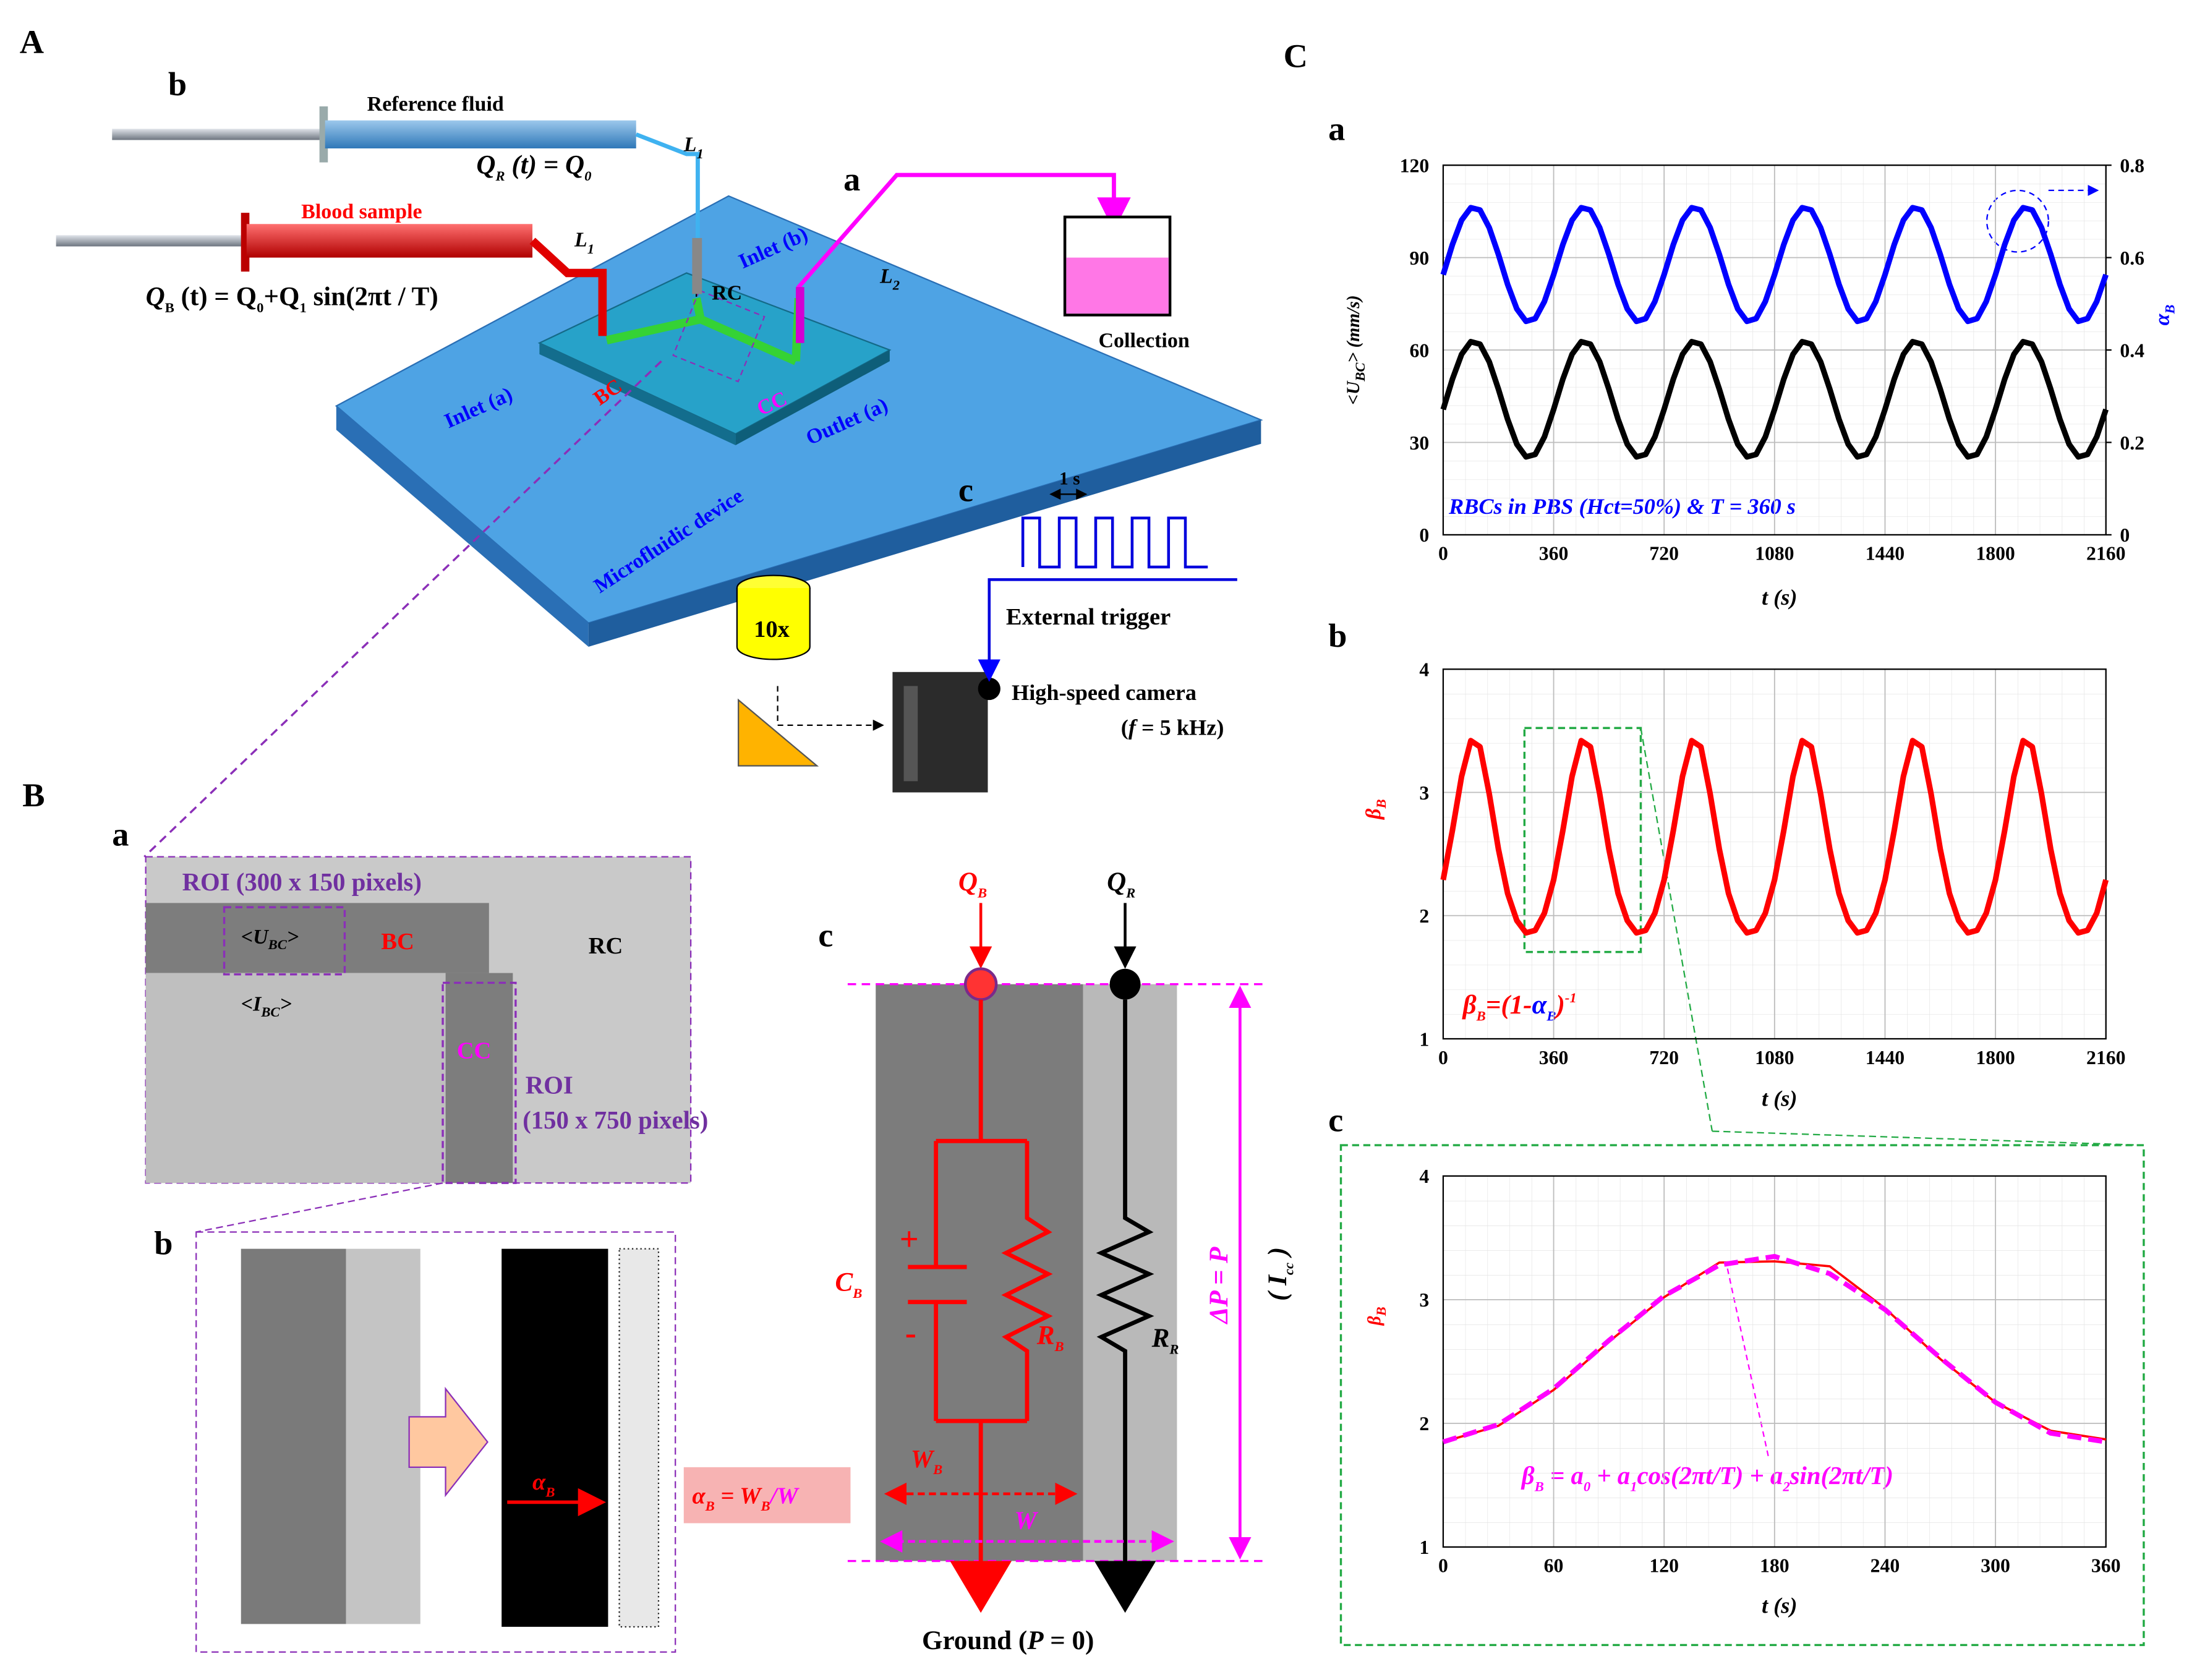  Describe the element at coordinates (772, 629) in the screenshot. I see `label: 10x` at that location.